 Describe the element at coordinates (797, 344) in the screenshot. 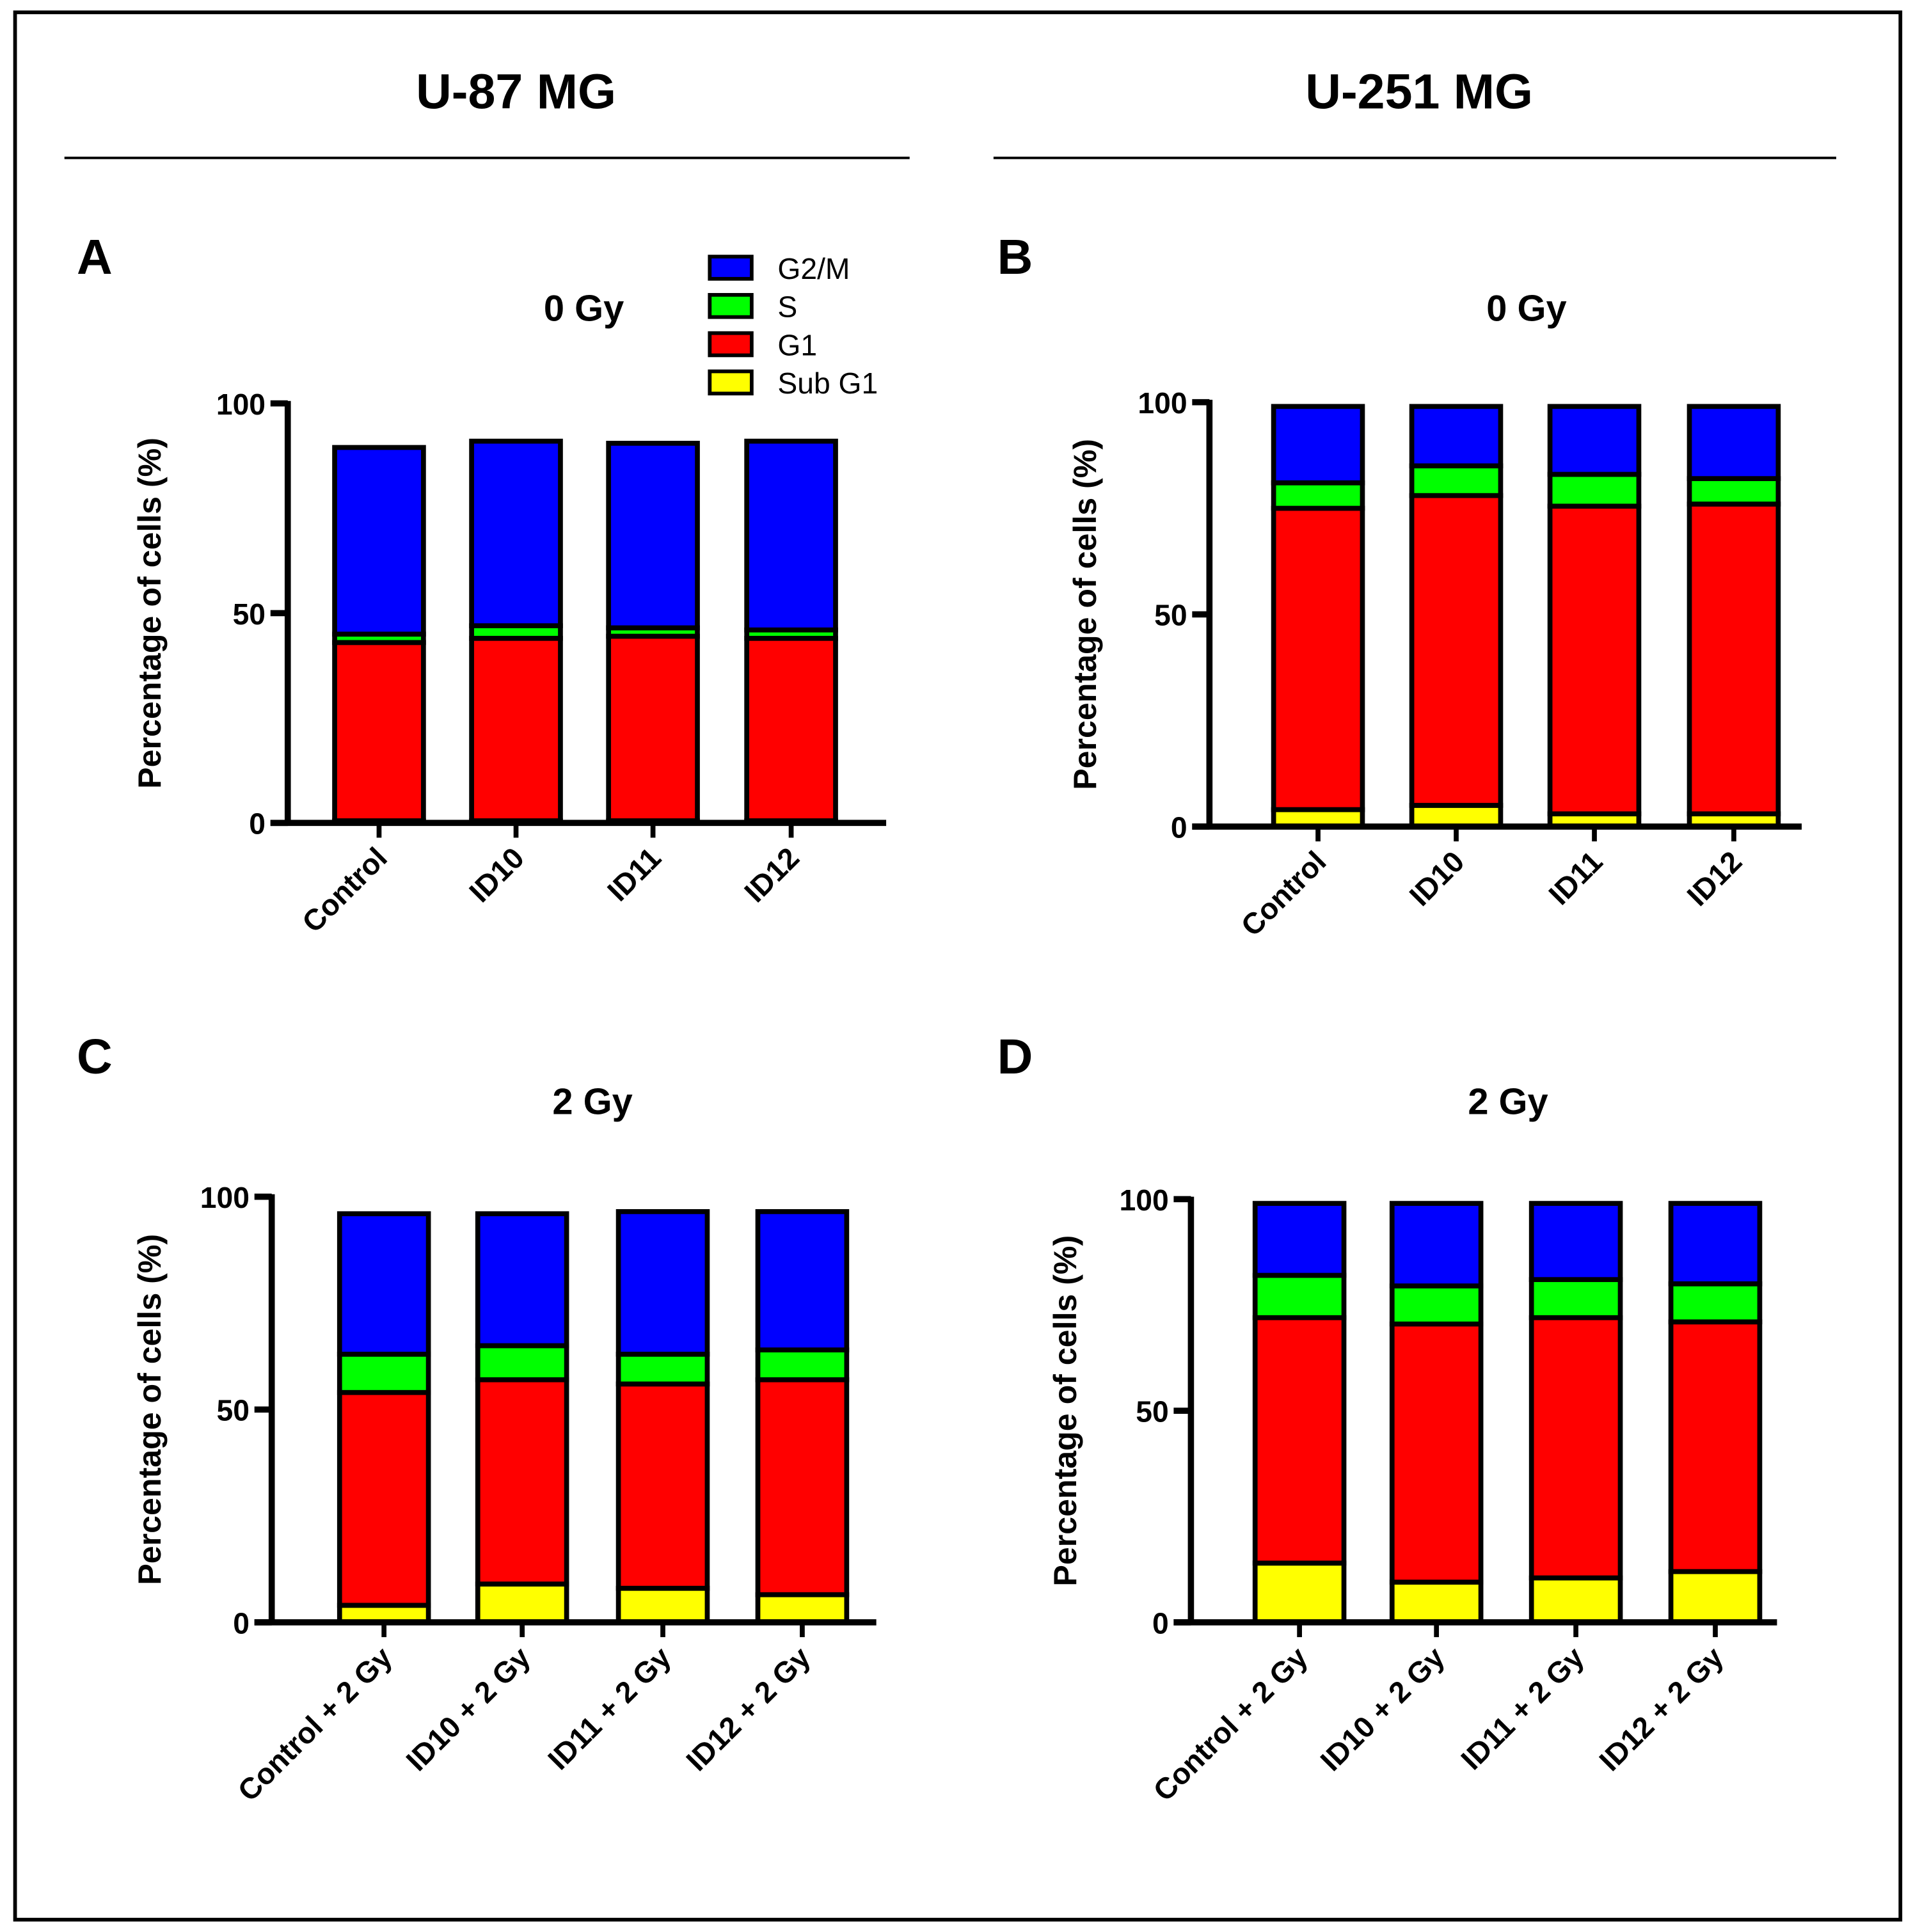

I see `legend-label: G1` at that location.